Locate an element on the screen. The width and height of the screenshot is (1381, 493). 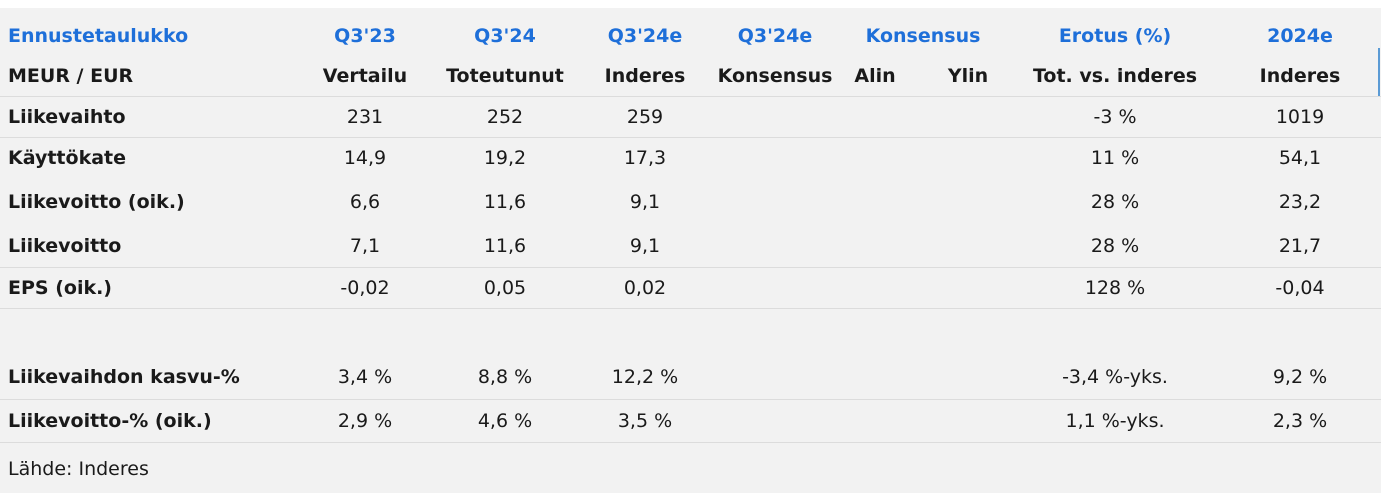
cell-2024e: -0,04 is located at coordinates (1300, 288).